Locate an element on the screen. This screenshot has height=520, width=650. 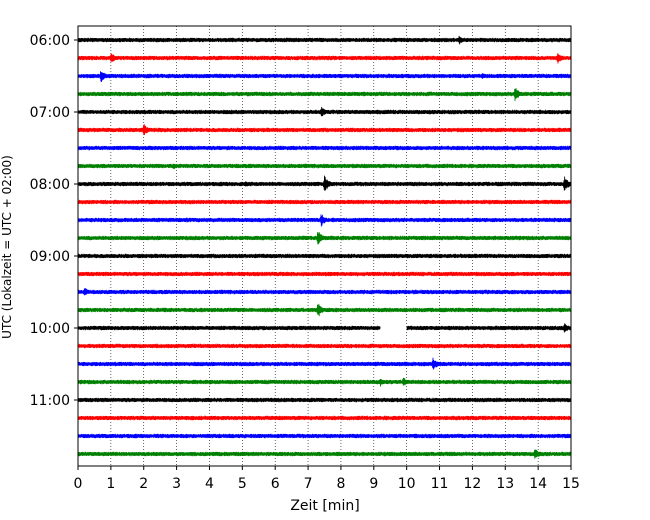
x-tick-label: 8 is located at coordinates (340, 484).